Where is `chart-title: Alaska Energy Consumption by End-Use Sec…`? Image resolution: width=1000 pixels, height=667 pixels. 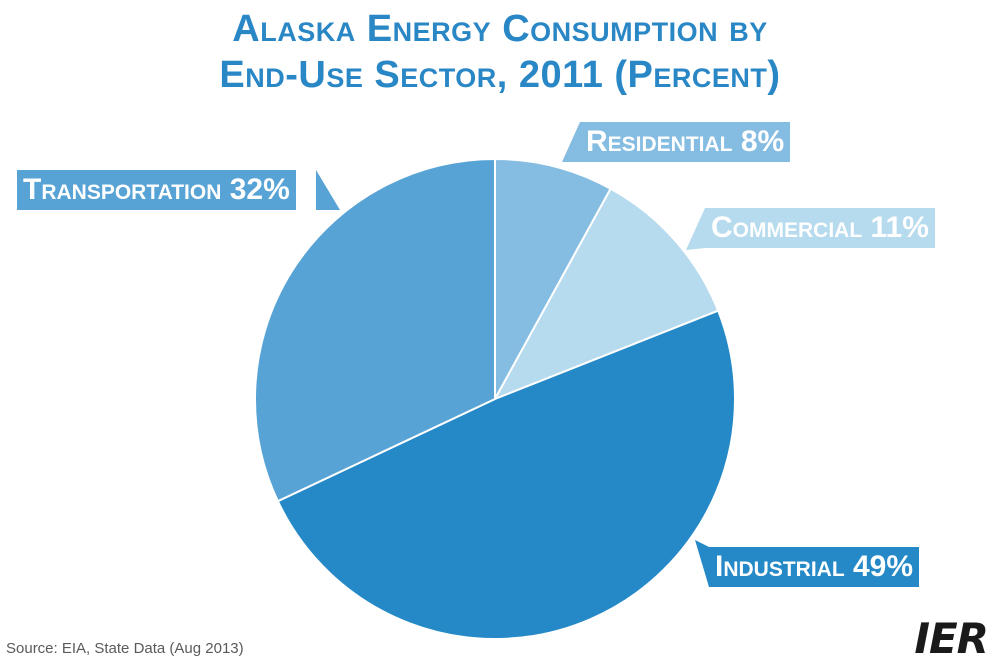 chart-title: Alaska Energy Consumption by End-Use Sec… is located at coordinates (500, 52).